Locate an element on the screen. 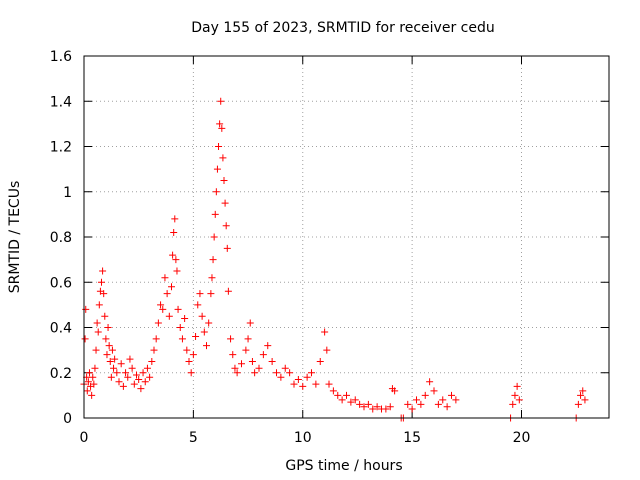  y-tick-label: 0.4 is located at coordinates (61, 329).